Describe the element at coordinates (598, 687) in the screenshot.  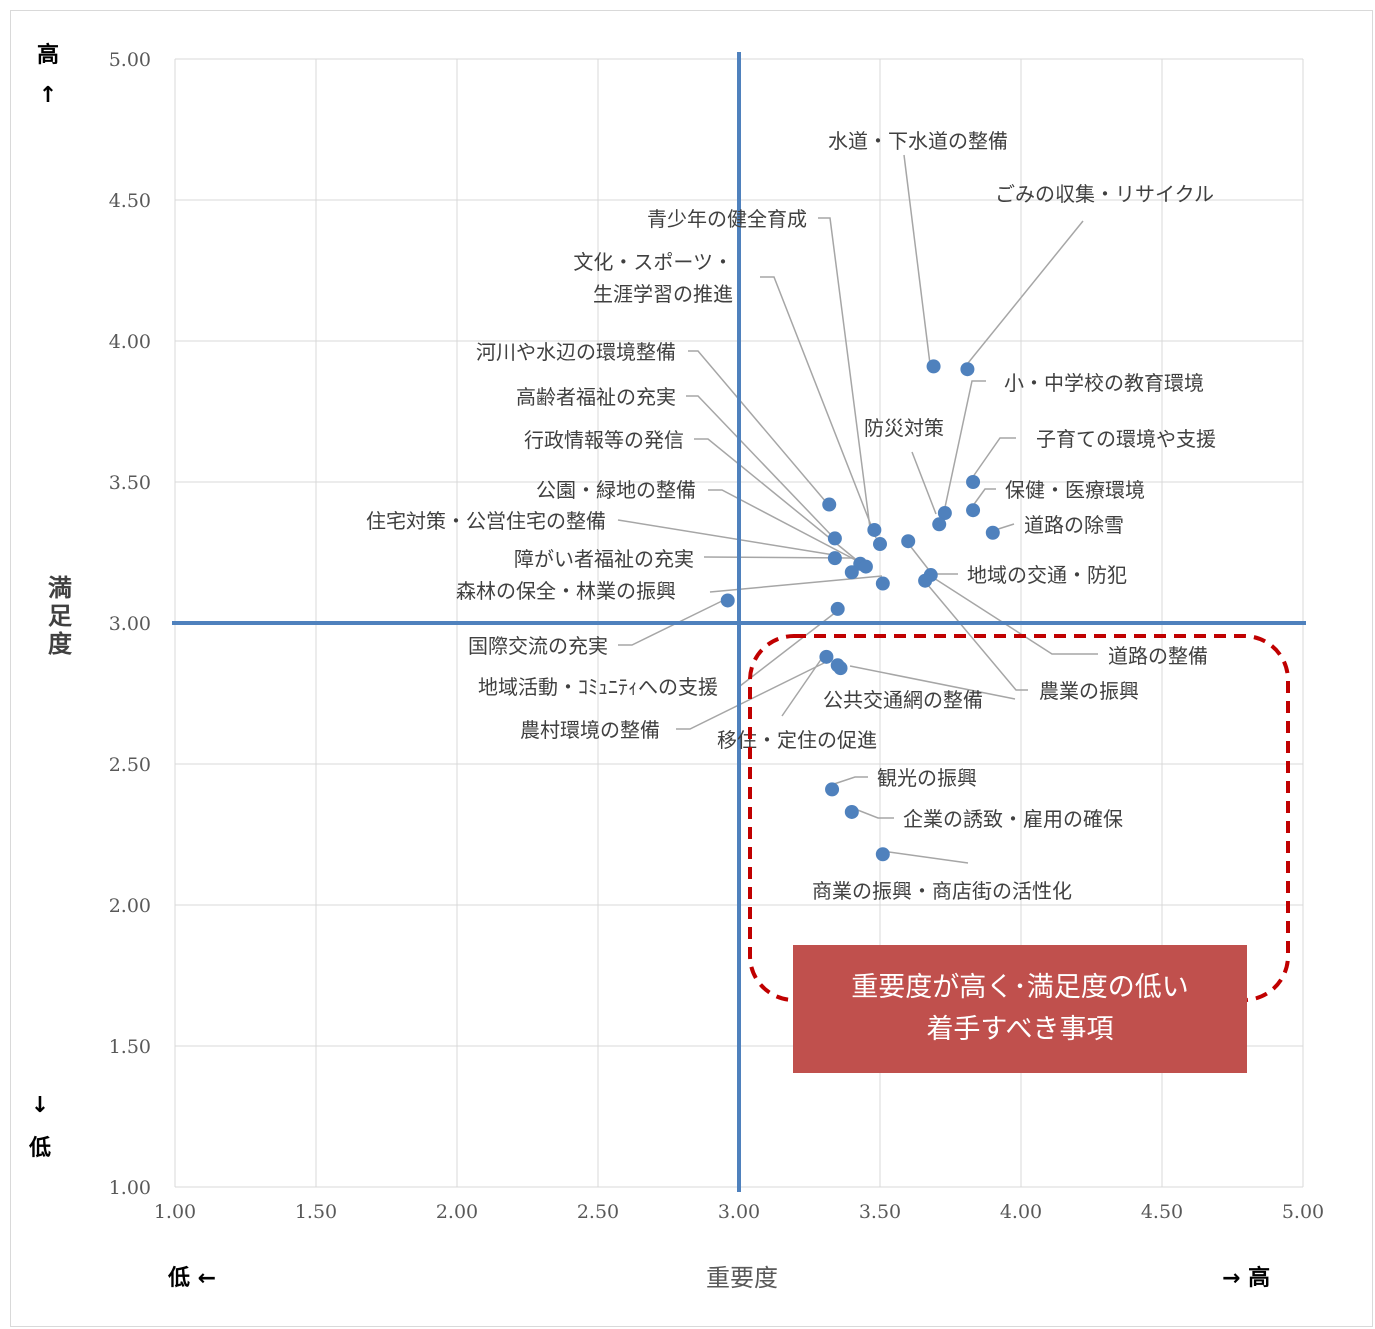
I see `point-label: 地域活動・ｺﾐｭﾆﾃｨへの支援` at that location.